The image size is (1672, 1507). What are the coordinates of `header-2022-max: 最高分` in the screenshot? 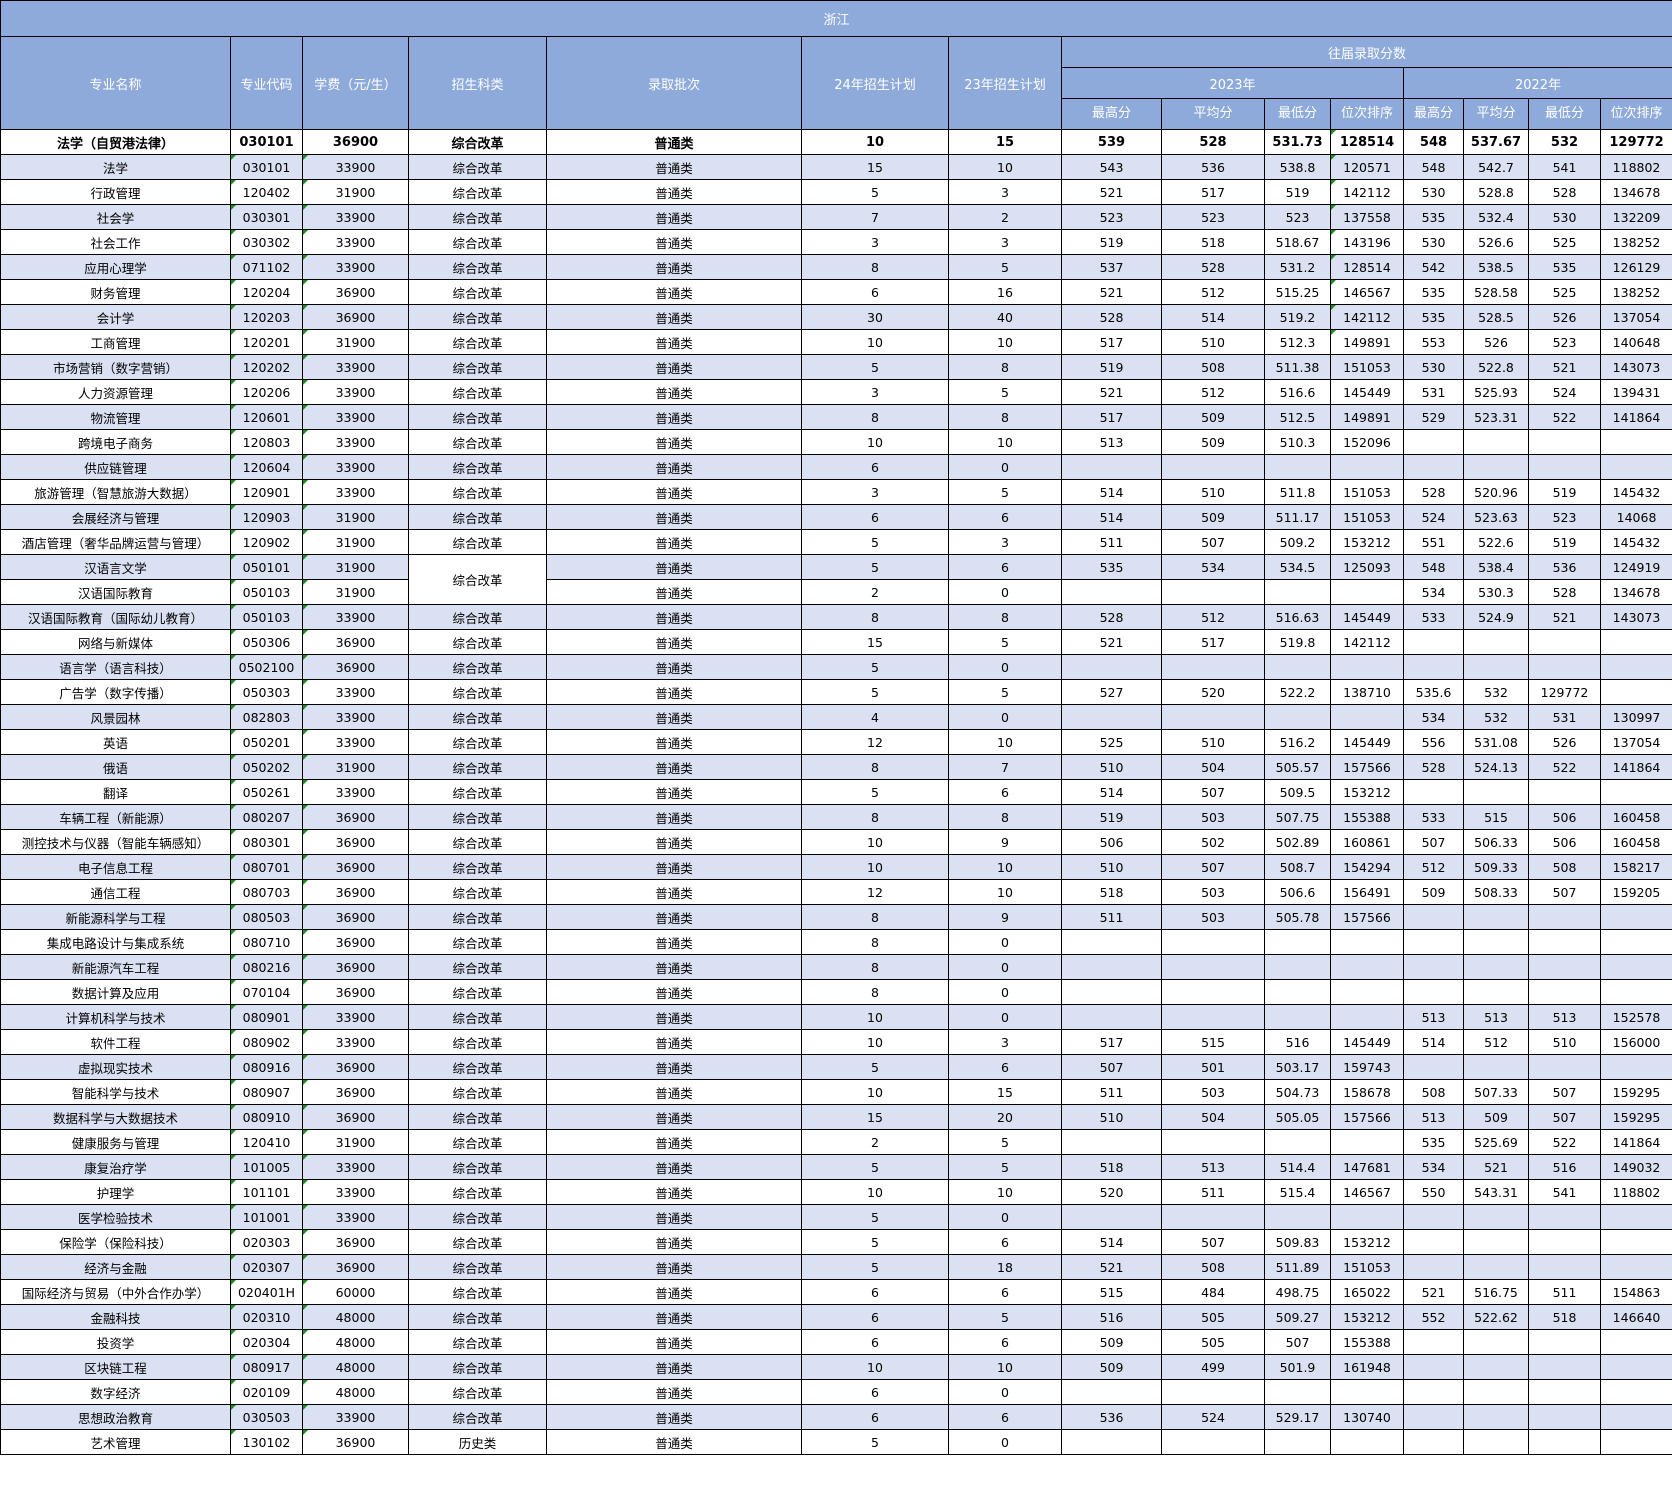 It's located at (1433, 114).